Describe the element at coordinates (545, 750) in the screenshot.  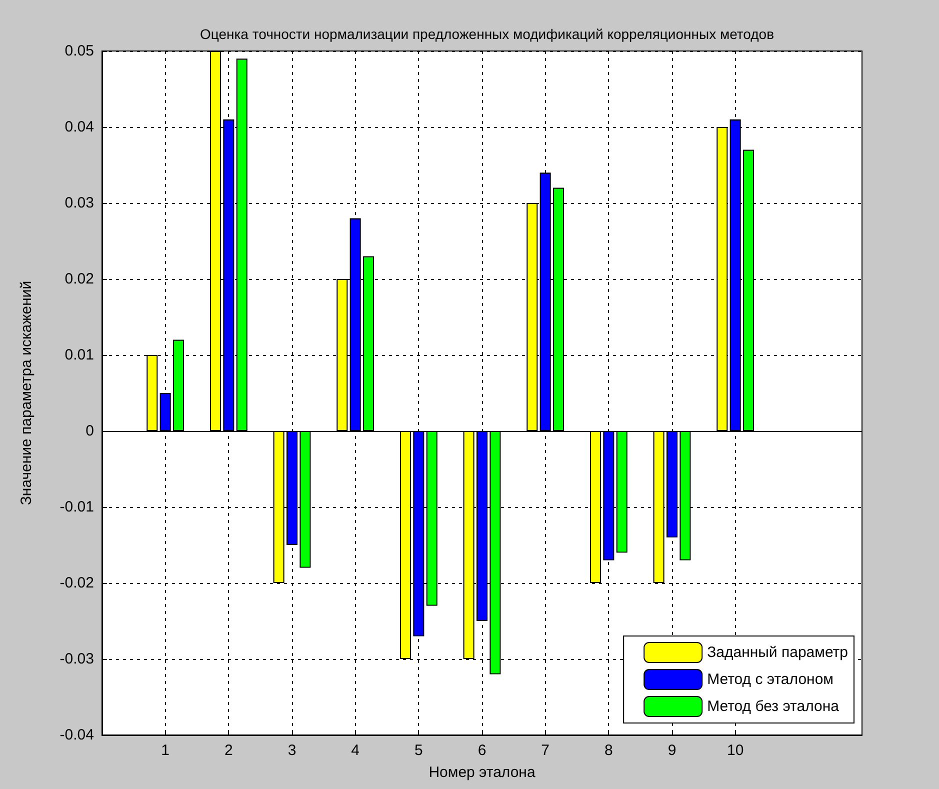
I see `x-tick-label: 7` at that location.